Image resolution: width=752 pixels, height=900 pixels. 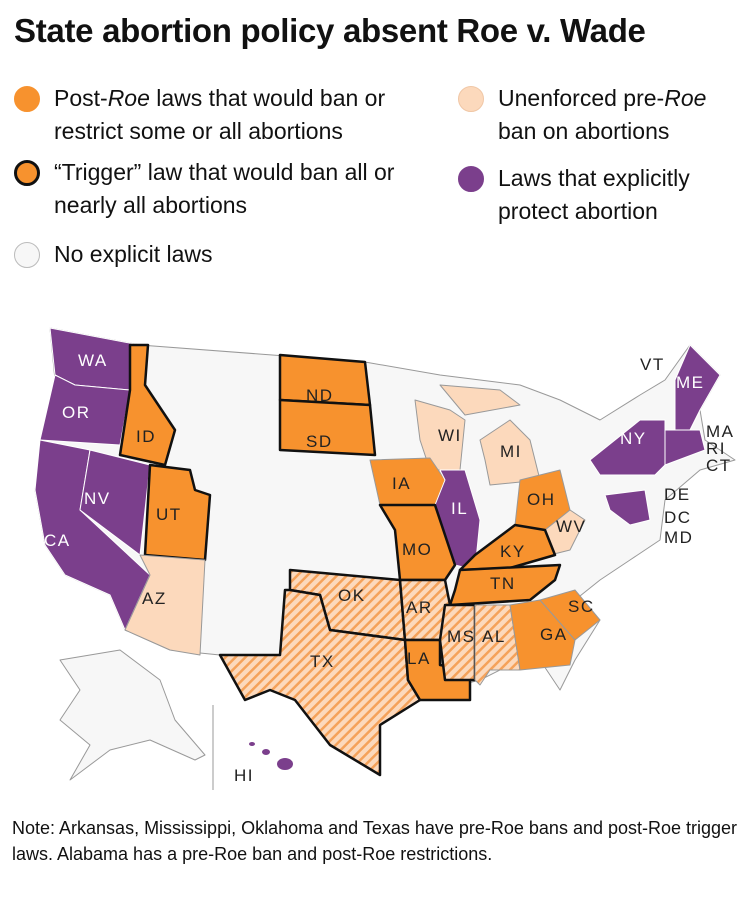 What do you see at coordinates (594, 194) in the screenshot?
I see `legend-label: Laws that explicitly protect abortion` at bounding box center [594, 194].